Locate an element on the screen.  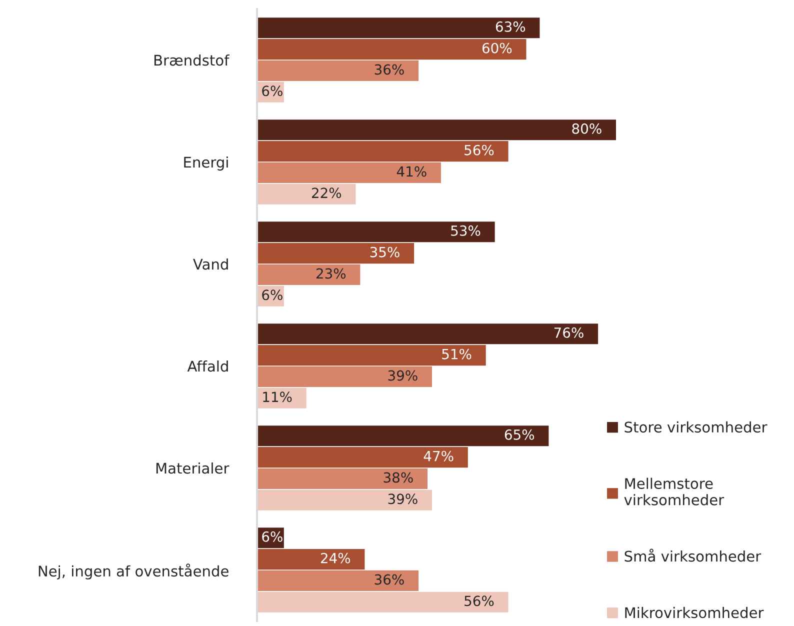
y-tick-label: Brændstof is located at coordinates (192, 60).